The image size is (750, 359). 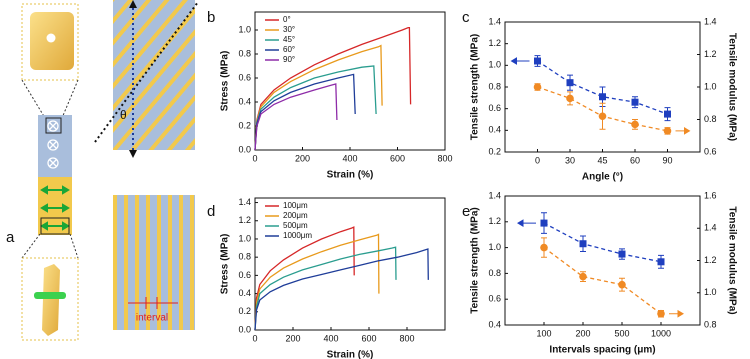 What do you see at coordinates (289, 39) in the screenshot?
I see `legend-label: 45°` at bounding box center [289, 39].